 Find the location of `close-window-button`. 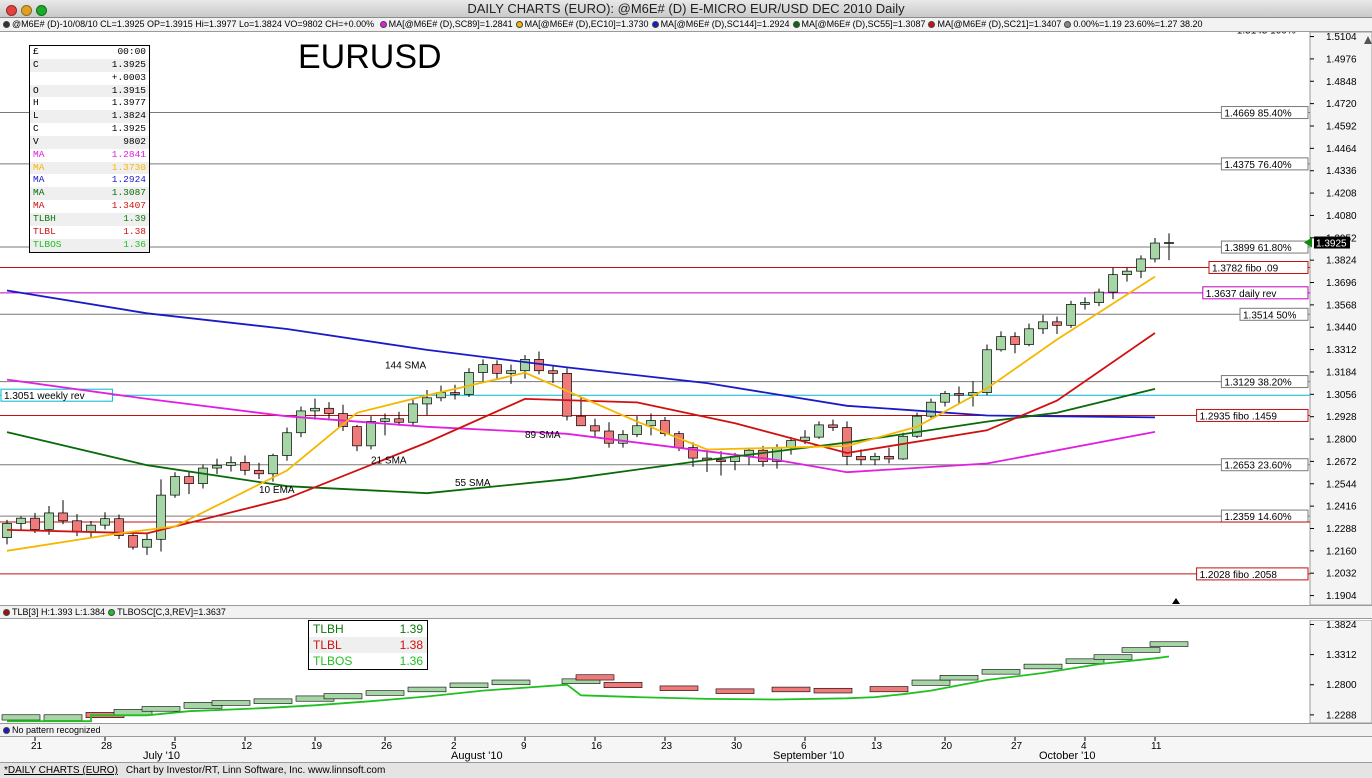

close-window-button is located at coordinates (11, 10).